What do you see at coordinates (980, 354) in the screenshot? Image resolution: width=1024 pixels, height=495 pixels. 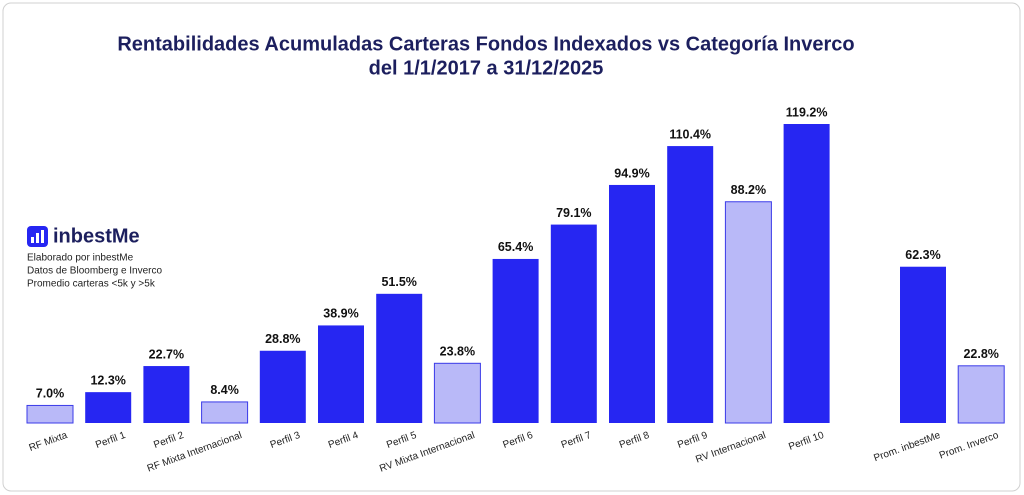 I see `value-label: 22.8%` at bounding box center [980, 354].